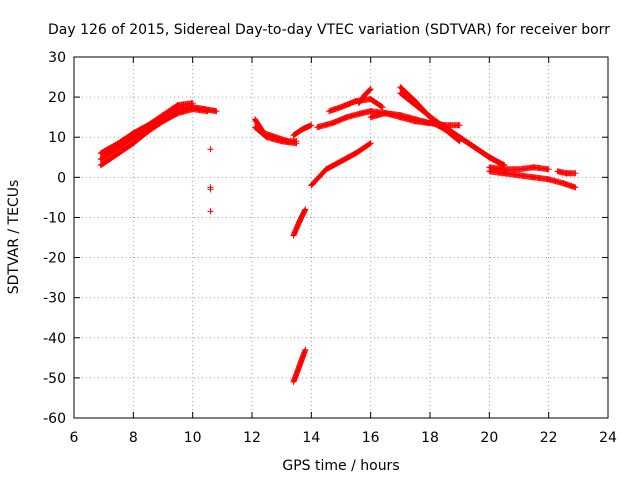 This screenshot has height=480, width=640. Describe the element at coordinates (608, 438) in the screenshot. I see `x-tick-label: 24` at that location.